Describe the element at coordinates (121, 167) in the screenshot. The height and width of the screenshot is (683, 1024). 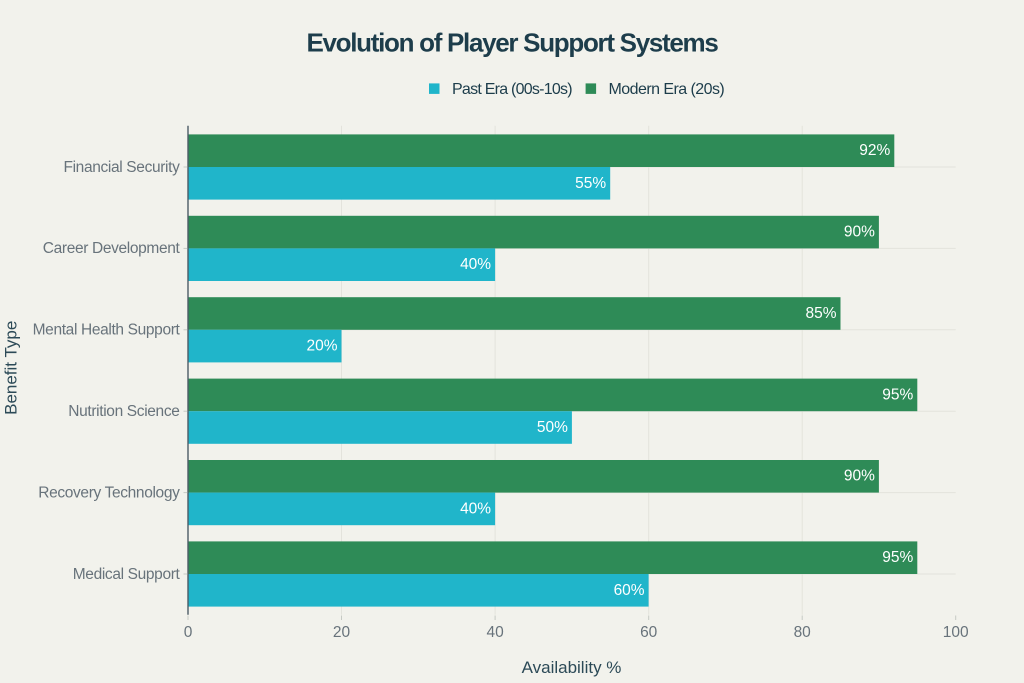
I see `svg-text: Financial Security` at that location.